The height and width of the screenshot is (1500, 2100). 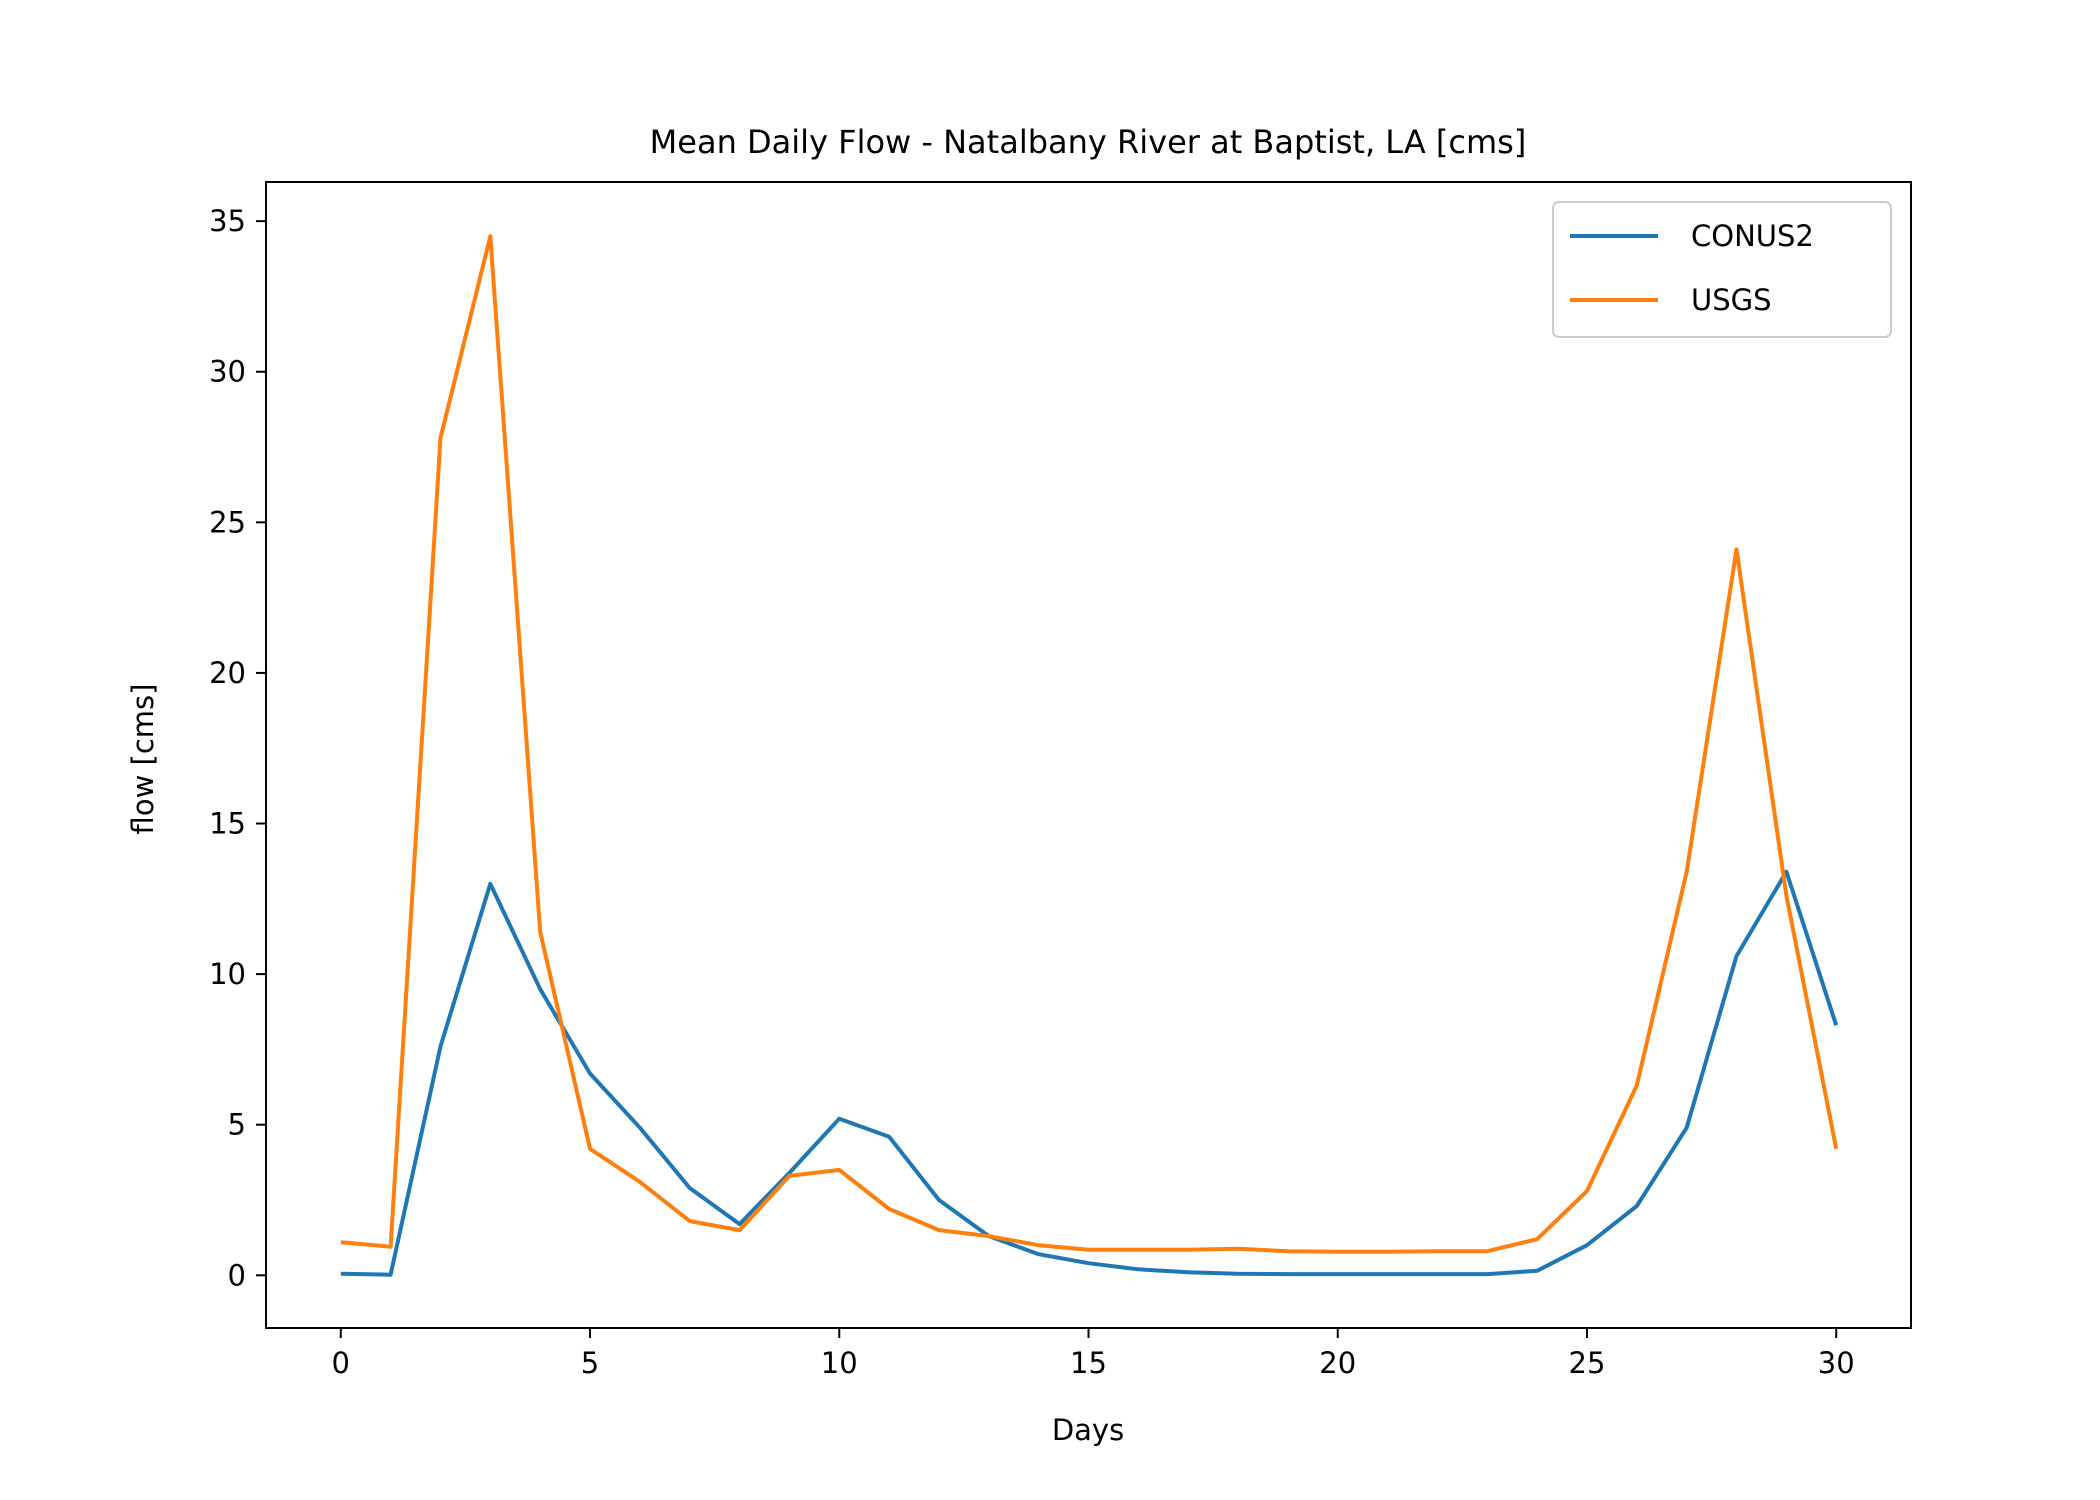 I want to click on y-tick-label: 20, so click(x=227, y=673).